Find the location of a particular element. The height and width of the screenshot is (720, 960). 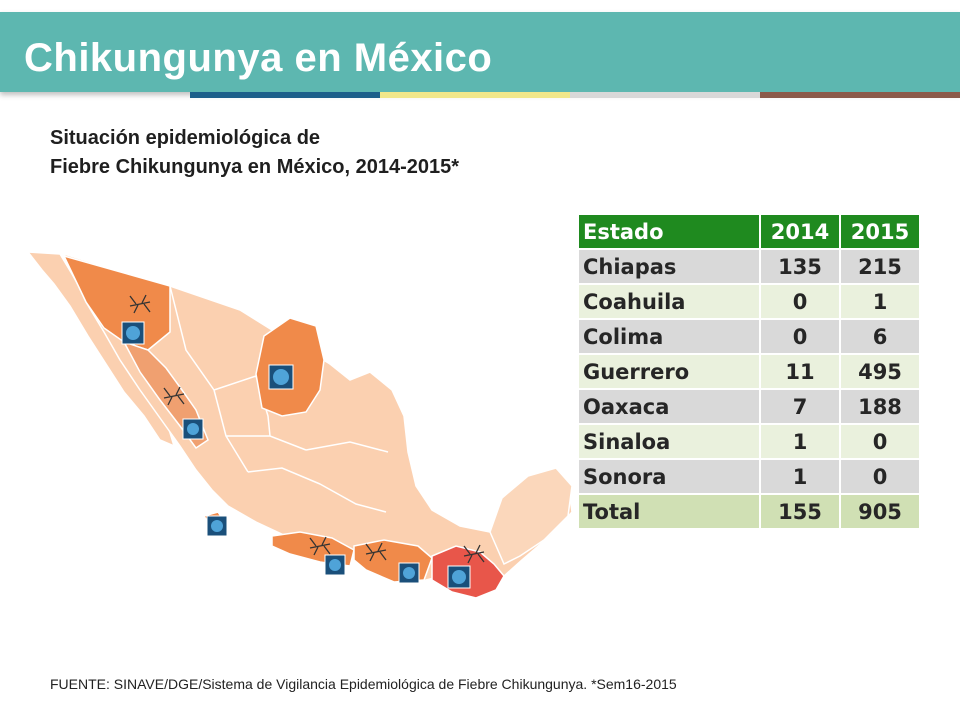

value-2015-cell: 188 is located at coordinates (880, 406).